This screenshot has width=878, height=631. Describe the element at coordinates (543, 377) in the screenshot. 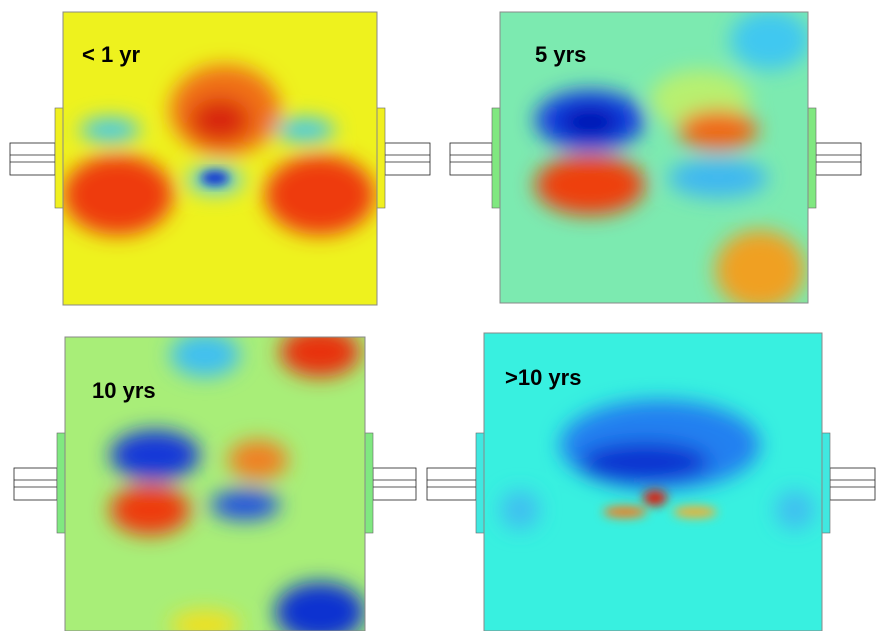

I see `panel-label: >10 yrs` at that location.